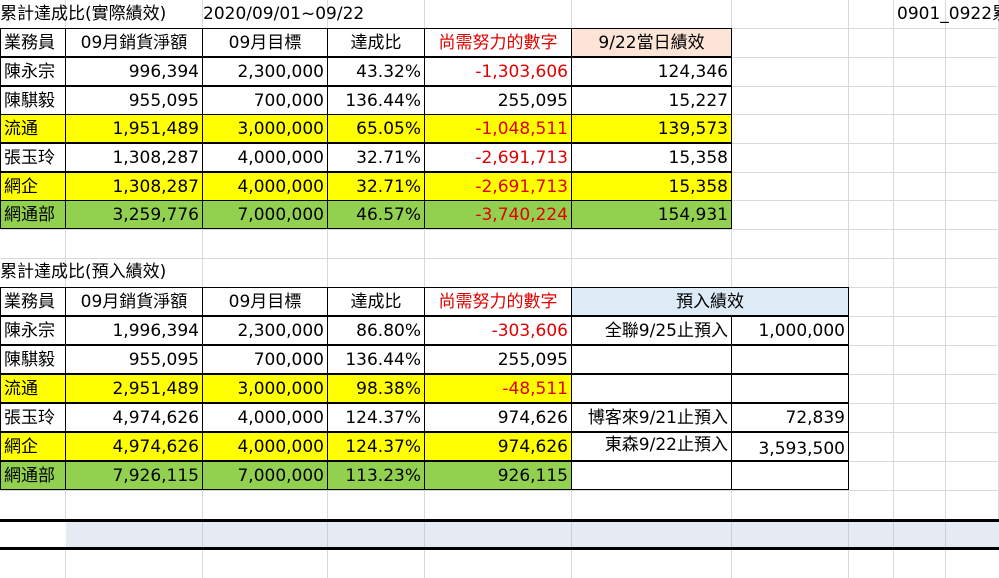  What do you see at coordinates (651, 128) in the screenshot?
I see `table-cell-daily: 139,573` at bounding box center [651, 128].